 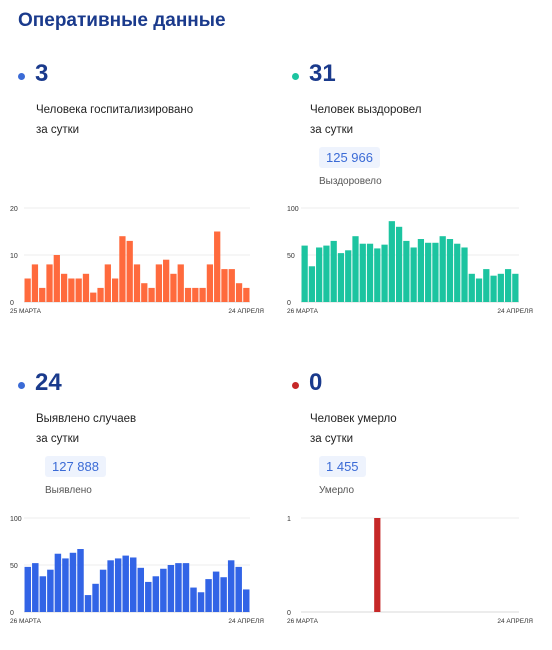 I want to click on daily-label-line1: Человек умерло, so click(x=353, y=419).